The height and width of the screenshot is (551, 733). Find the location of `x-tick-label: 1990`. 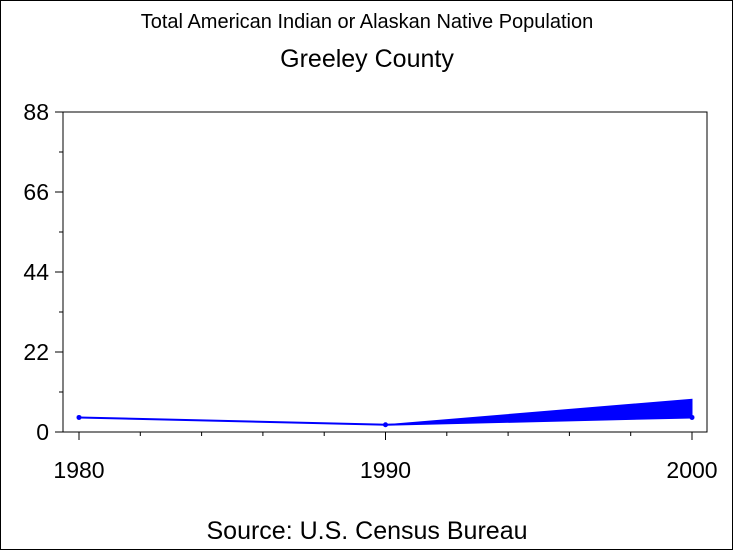

x-tick-label: 1990 is located at coordinates (385, 470).